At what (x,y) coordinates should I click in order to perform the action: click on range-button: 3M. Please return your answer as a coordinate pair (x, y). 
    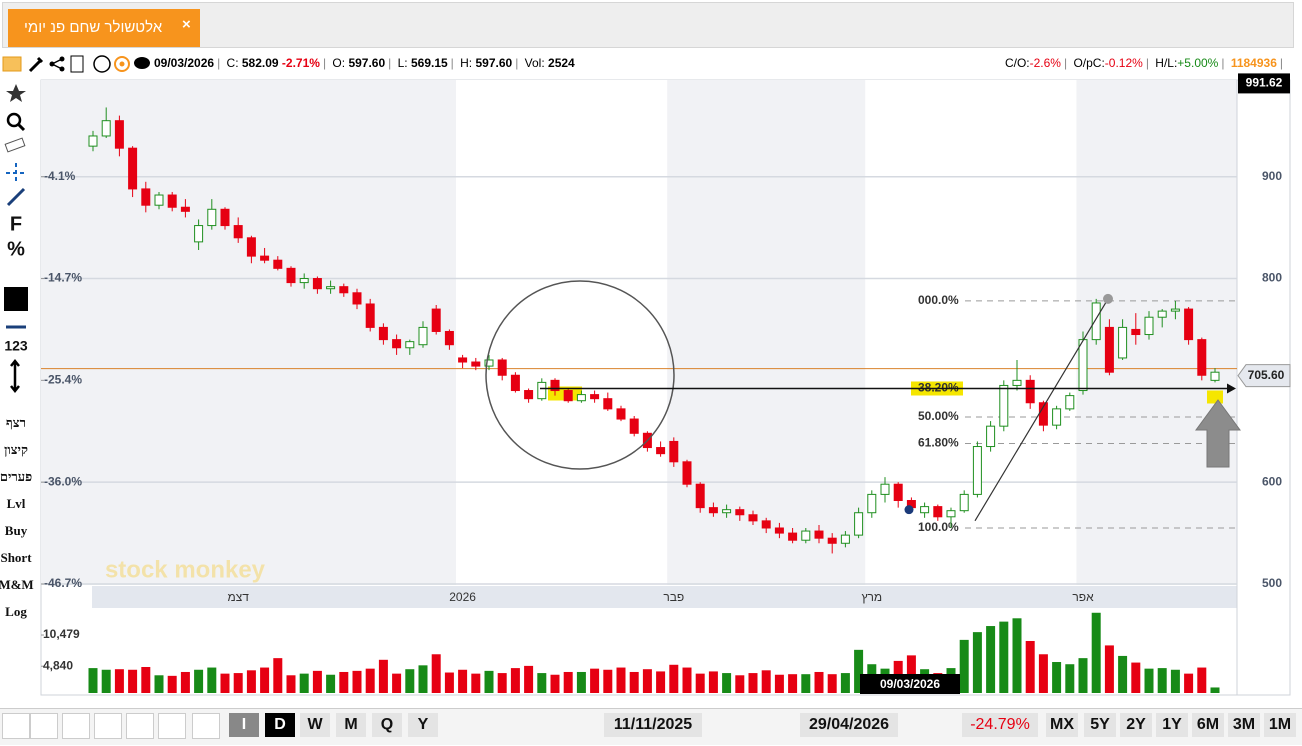
    Looking at the image, I should click on (1244, 725).